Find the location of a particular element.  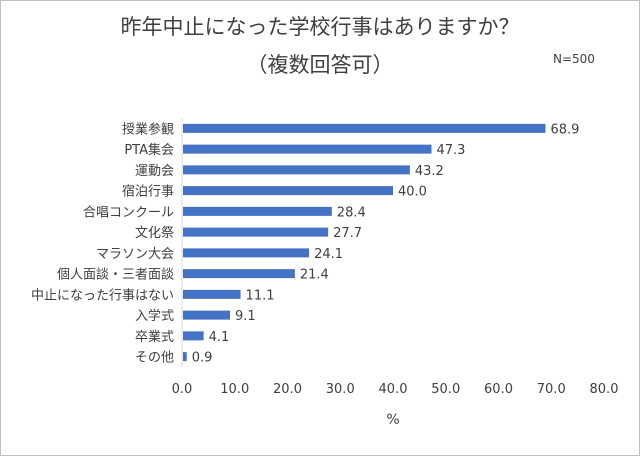

data-label: 68.9 is located at coordinates (564, 129).